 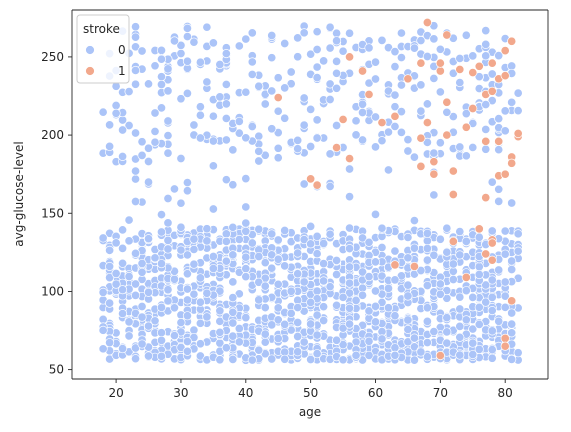 I want to click on x-tick-label: 40, so click(x=245, y=393).